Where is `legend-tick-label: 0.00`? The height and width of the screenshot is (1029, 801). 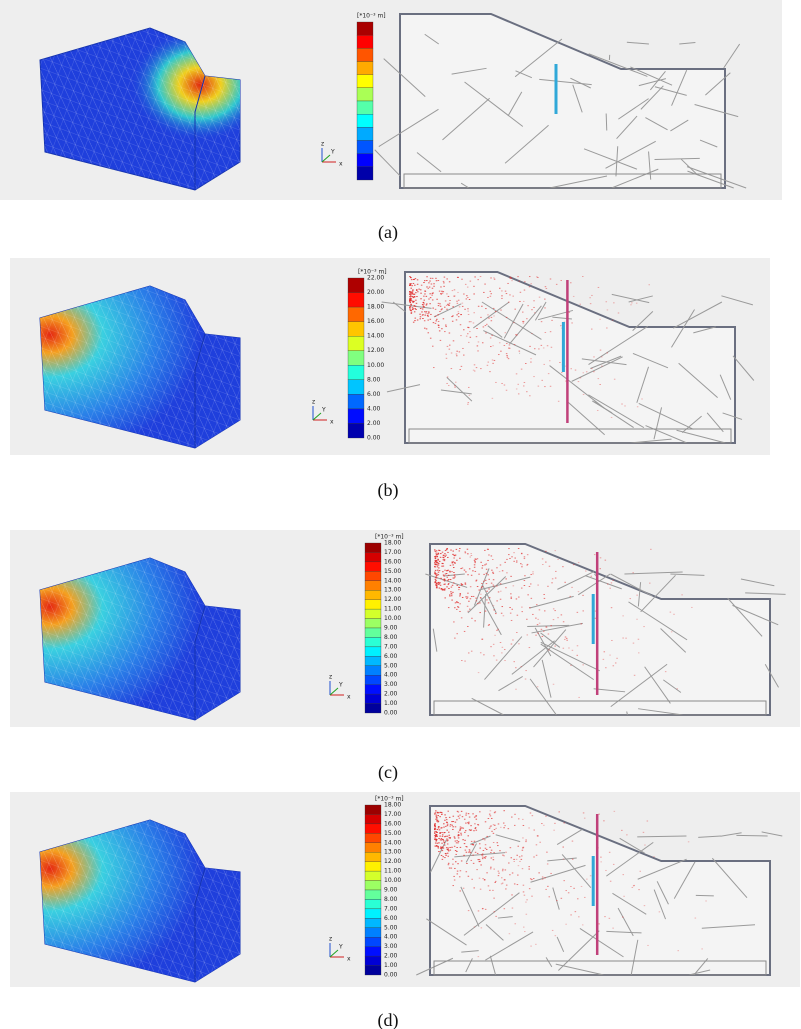 legend-tick-label: 0.00 is located at coordinates (374, 438).